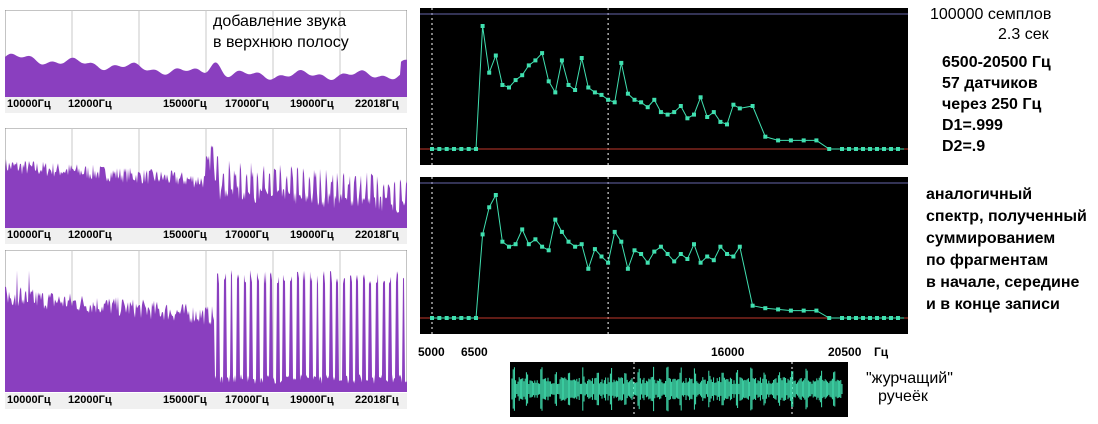  Describe the element at coordinates (845, 352) in the screenshot. I see `freq-label-20500: 20500` at that location.